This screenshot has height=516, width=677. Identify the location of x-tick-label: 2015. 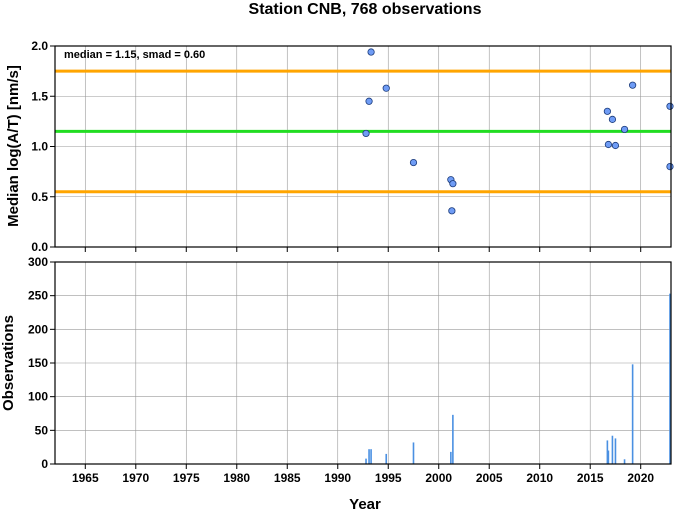
(590, 478).